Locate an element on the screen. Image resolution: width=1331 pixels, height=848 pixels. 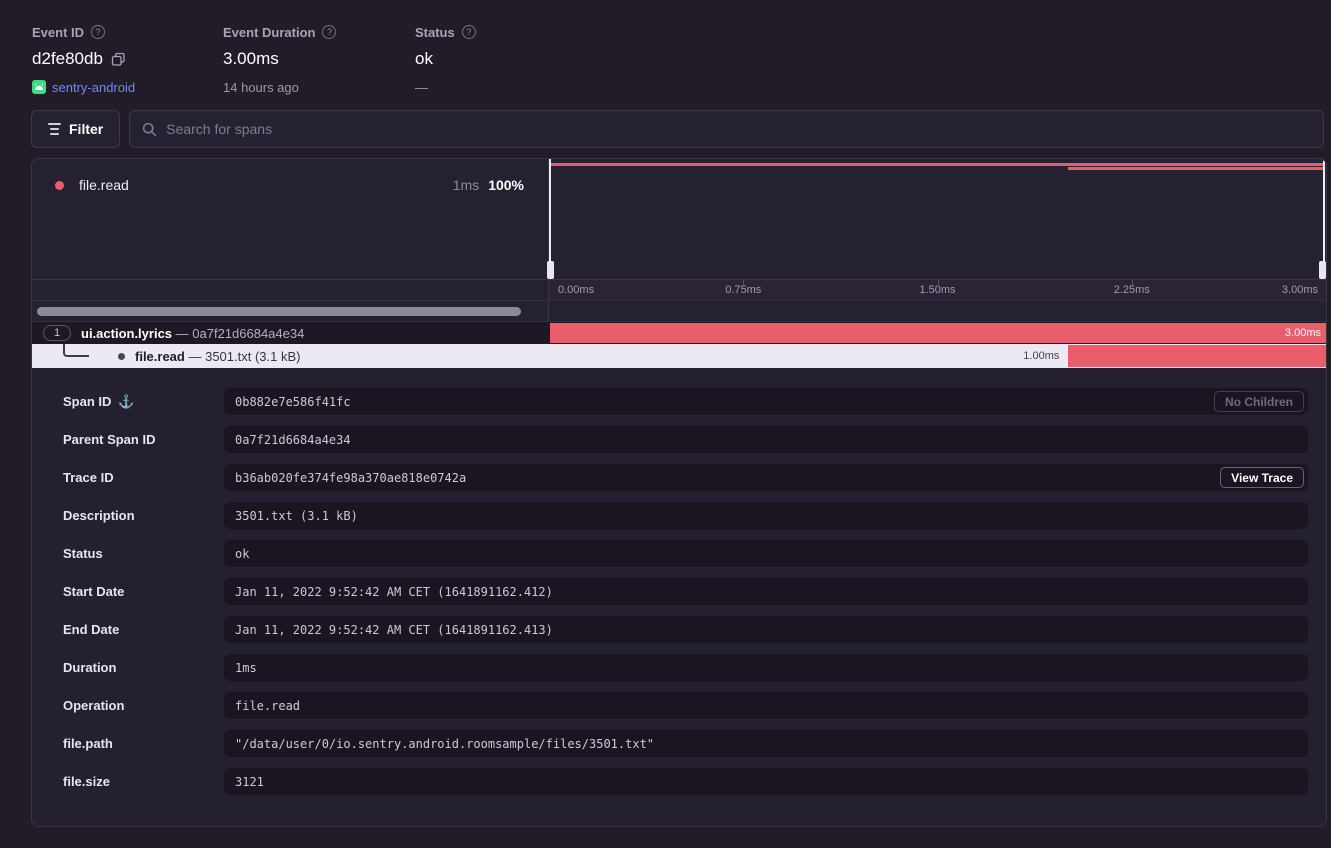
android-platform-icon is located at coordinates (39, 87).